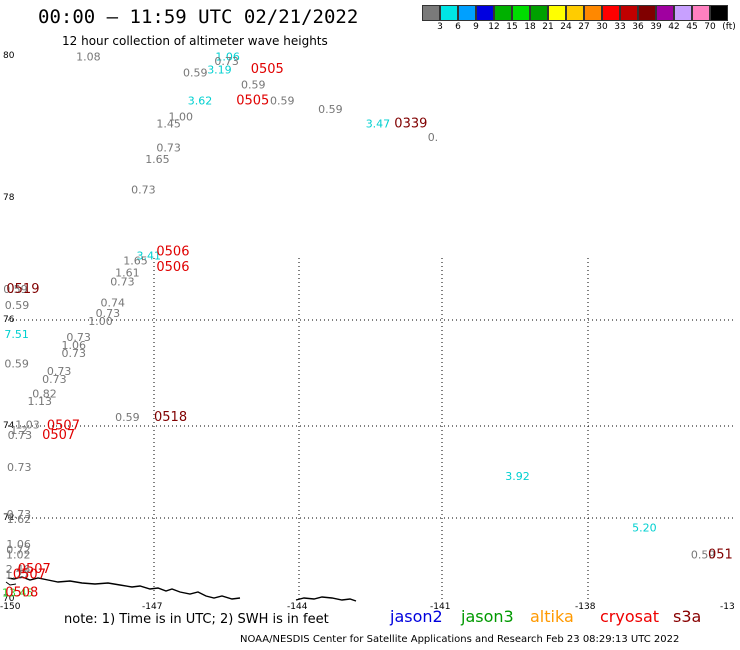  I want to click on wave-height-value: 0.72, so click(18, 550).